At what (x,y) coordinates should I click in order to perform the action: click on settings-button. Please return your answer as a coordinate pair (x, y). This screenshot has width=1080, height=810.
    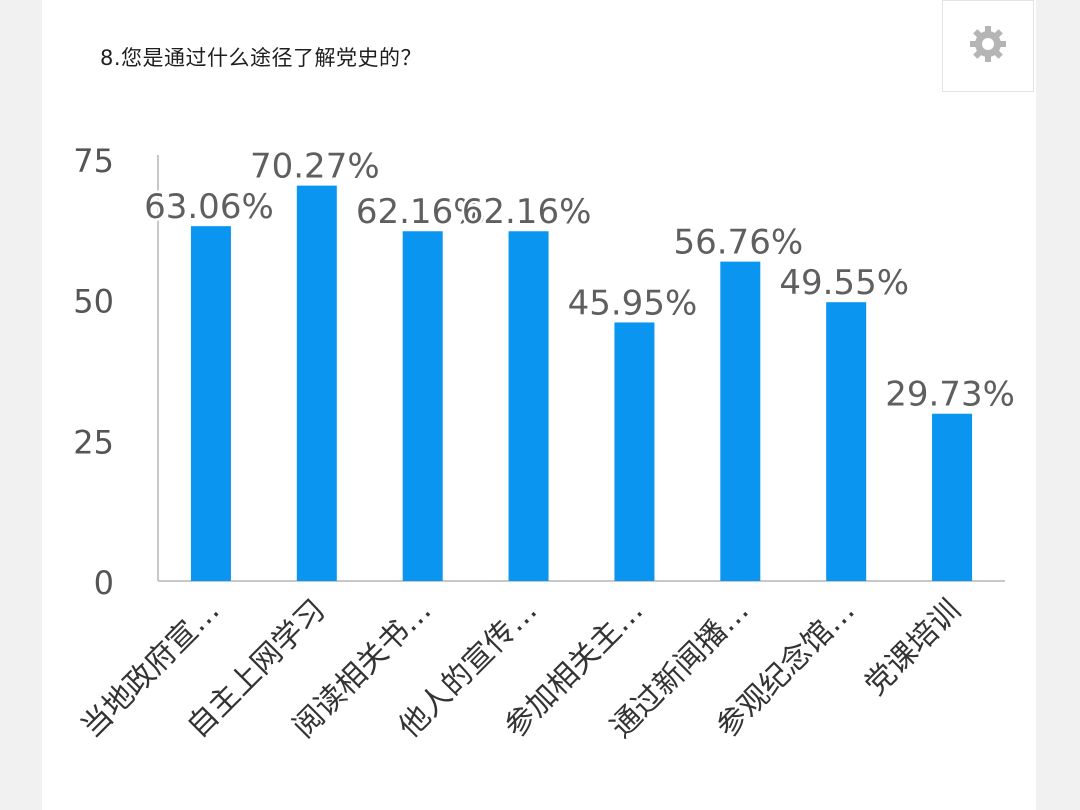
    Looking at the image, I should click on (988, 46).